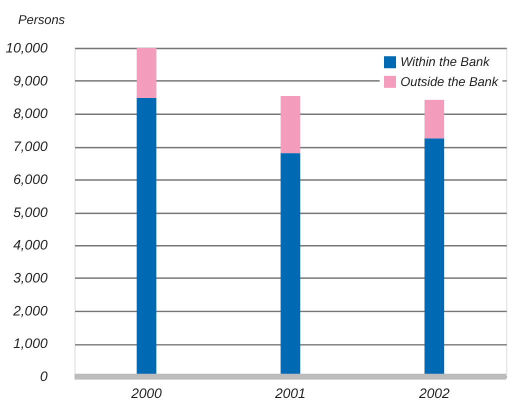 This screenshot has height=416, width=521. I want to click on y-tick-label: 5,000, so click(30, 212).